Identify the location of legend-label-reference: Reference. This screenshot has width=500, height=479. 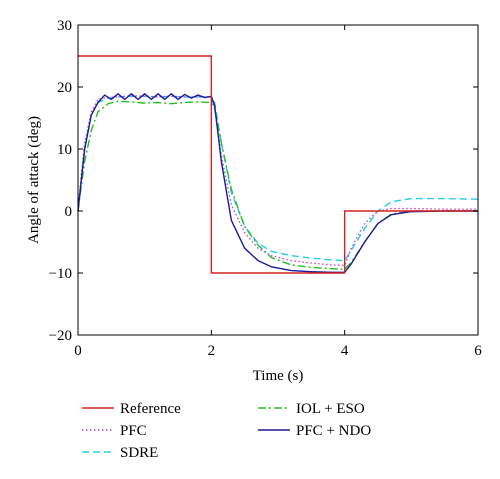
(150, 409).